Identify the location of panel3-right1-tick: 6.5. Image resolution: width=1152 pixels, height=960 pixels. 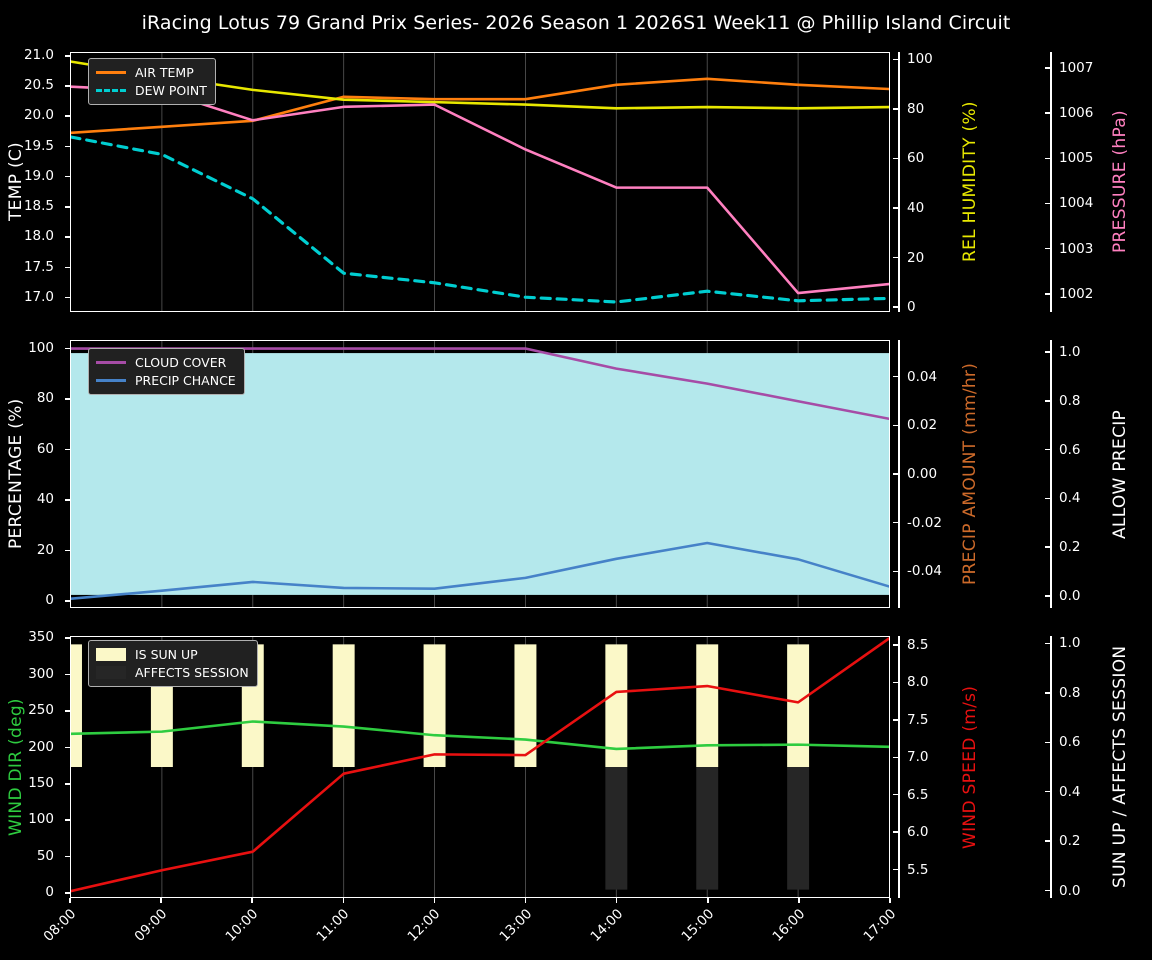
(918, 794).